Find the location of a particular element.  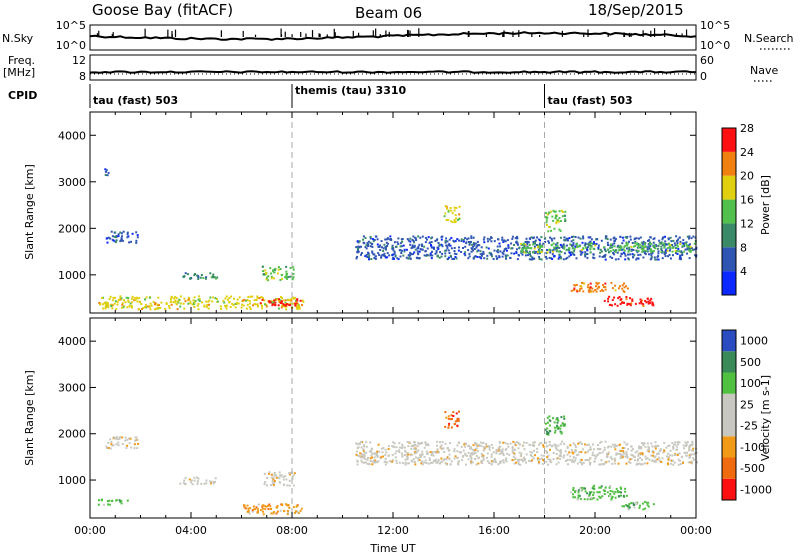

velocity-echoes is located at coordinates (397, 463).